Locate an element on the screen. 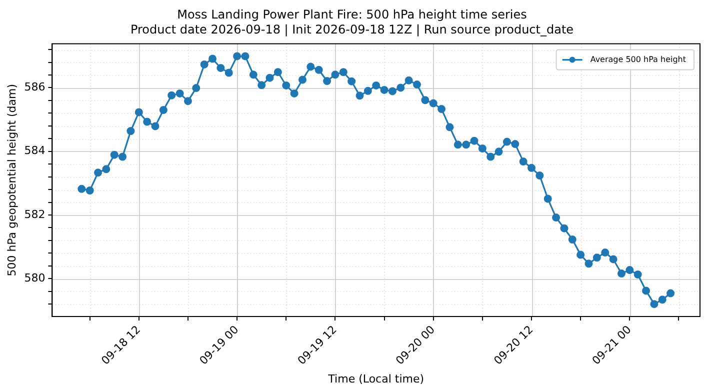  y-tick-label: 580 is located at coordinates (35, 277).